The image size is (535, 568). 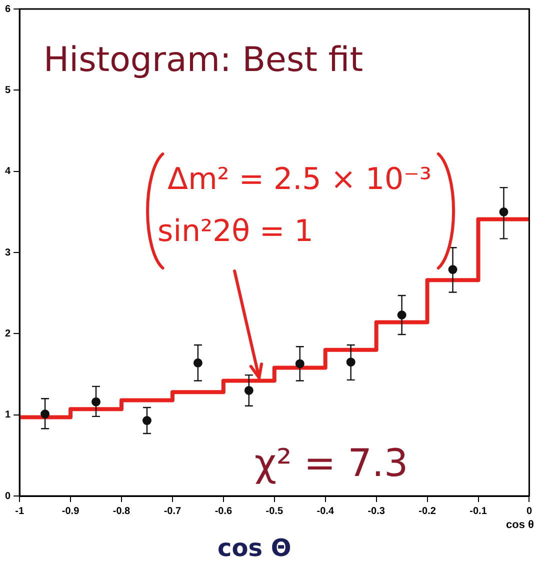 What do you see at coordinates (8, 415) in the screenshot?
I see `y-tick-label: 1` at bounding box center [8, 415].